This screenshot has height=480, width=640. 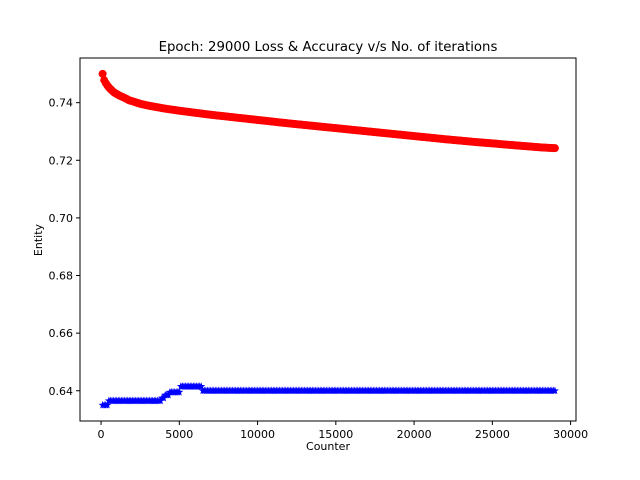 I want to click on x-axis: 0 5000 10000 15000 20000 25000 30000, so click(x=343, y=431).